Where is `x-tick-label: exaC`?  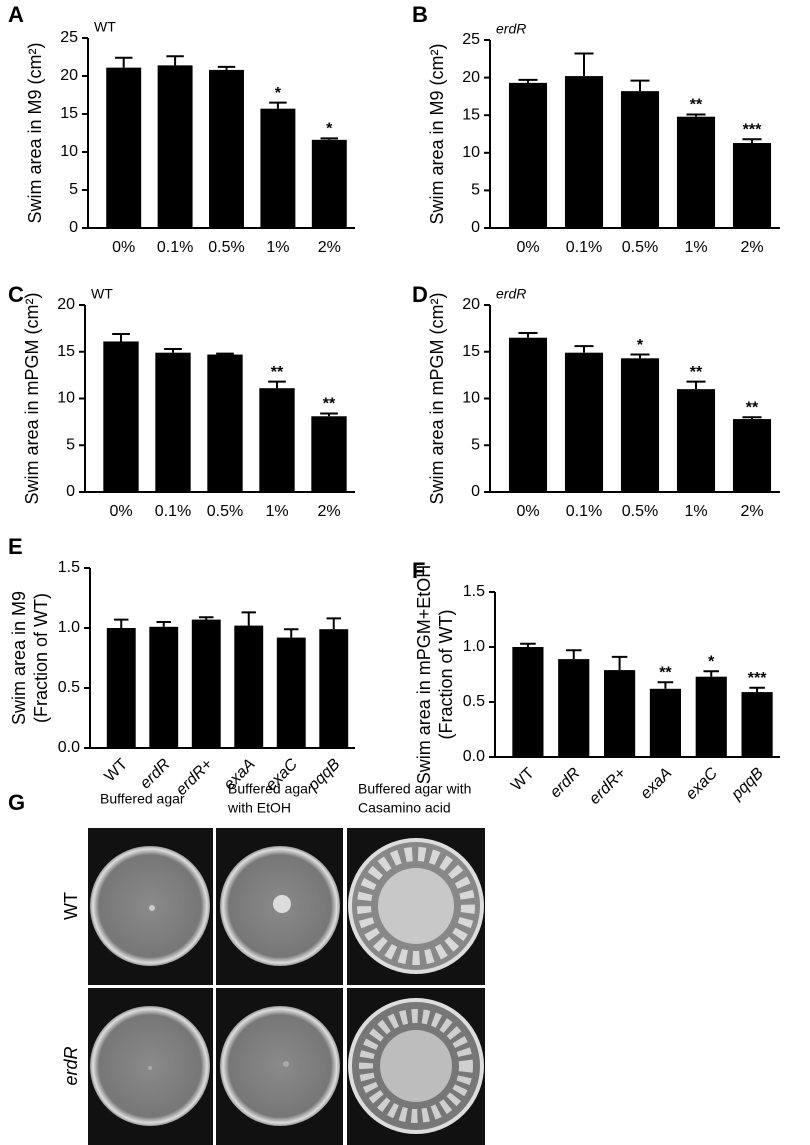 x-tick-label: exaC is located at coordinates (702, 783).